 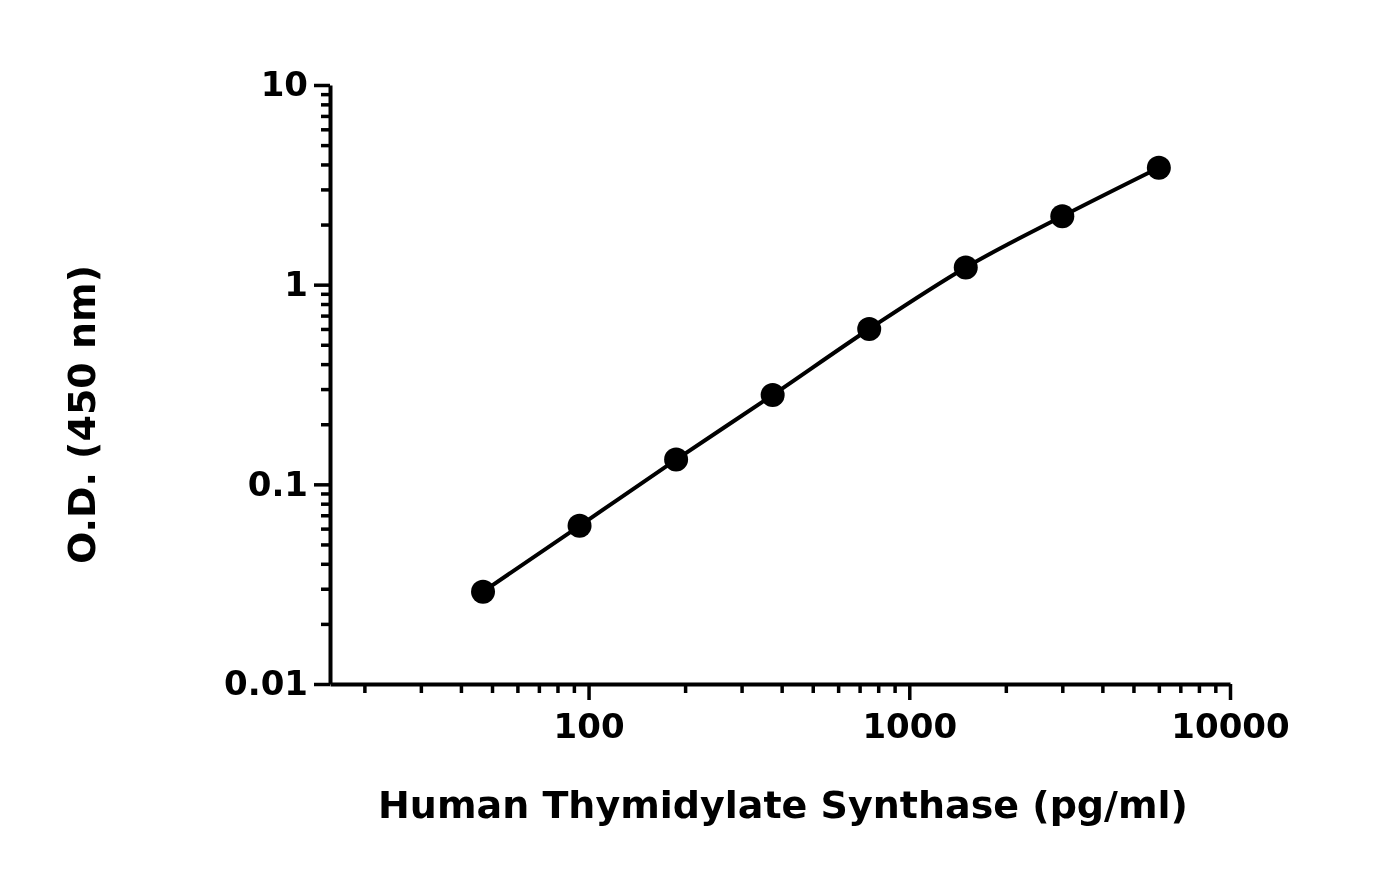 I want to click on y-tick-label: 0.1, so click(x=277, y=483).